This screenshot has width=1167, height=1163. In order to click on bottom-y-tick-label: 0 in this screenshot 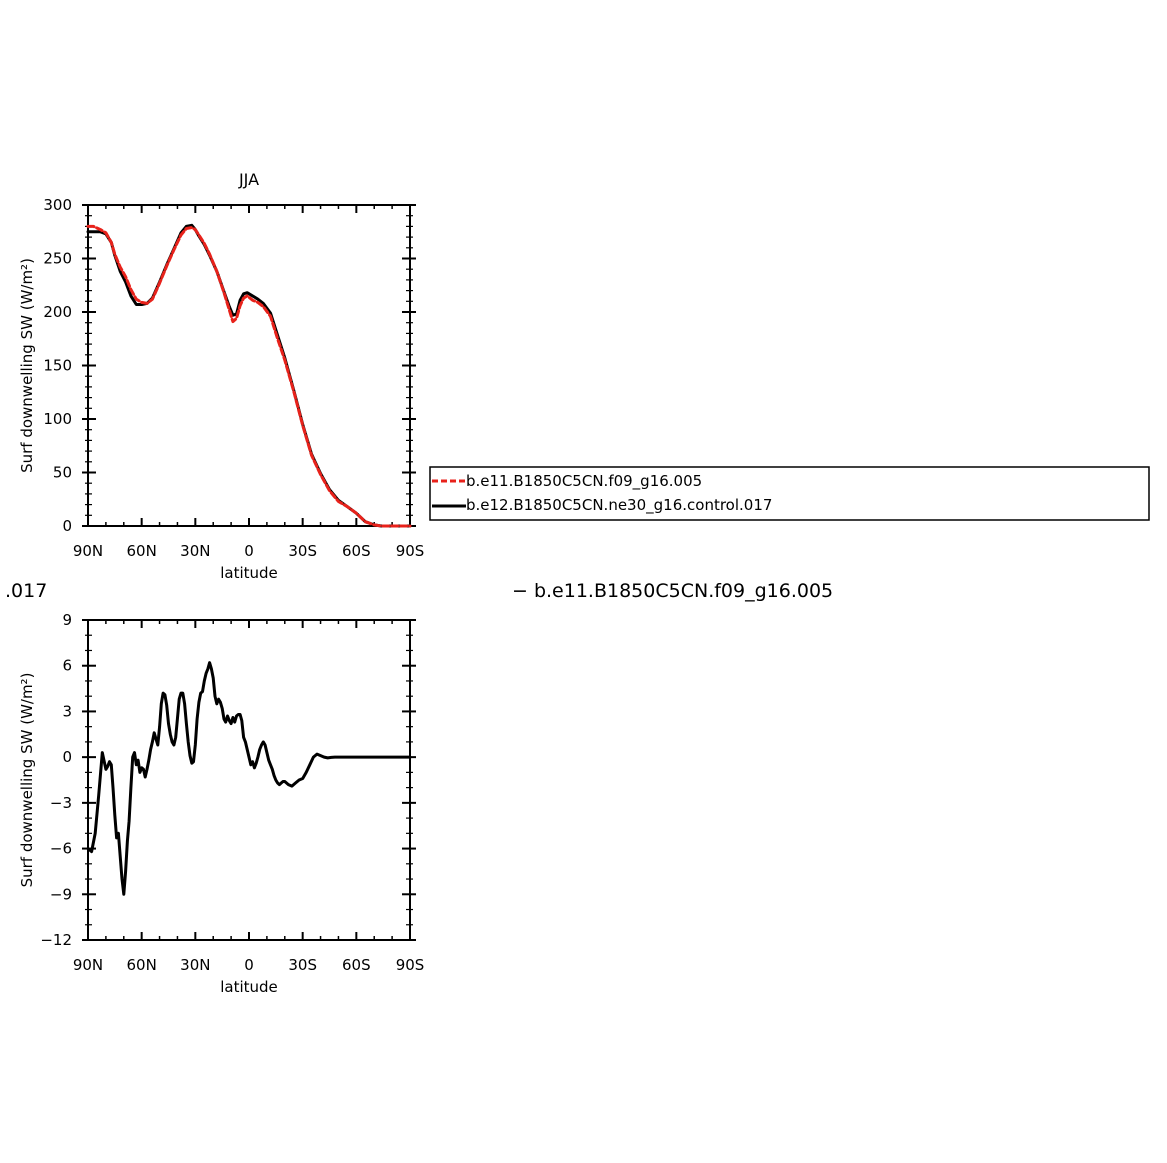, I will do `click(67, 757)`.